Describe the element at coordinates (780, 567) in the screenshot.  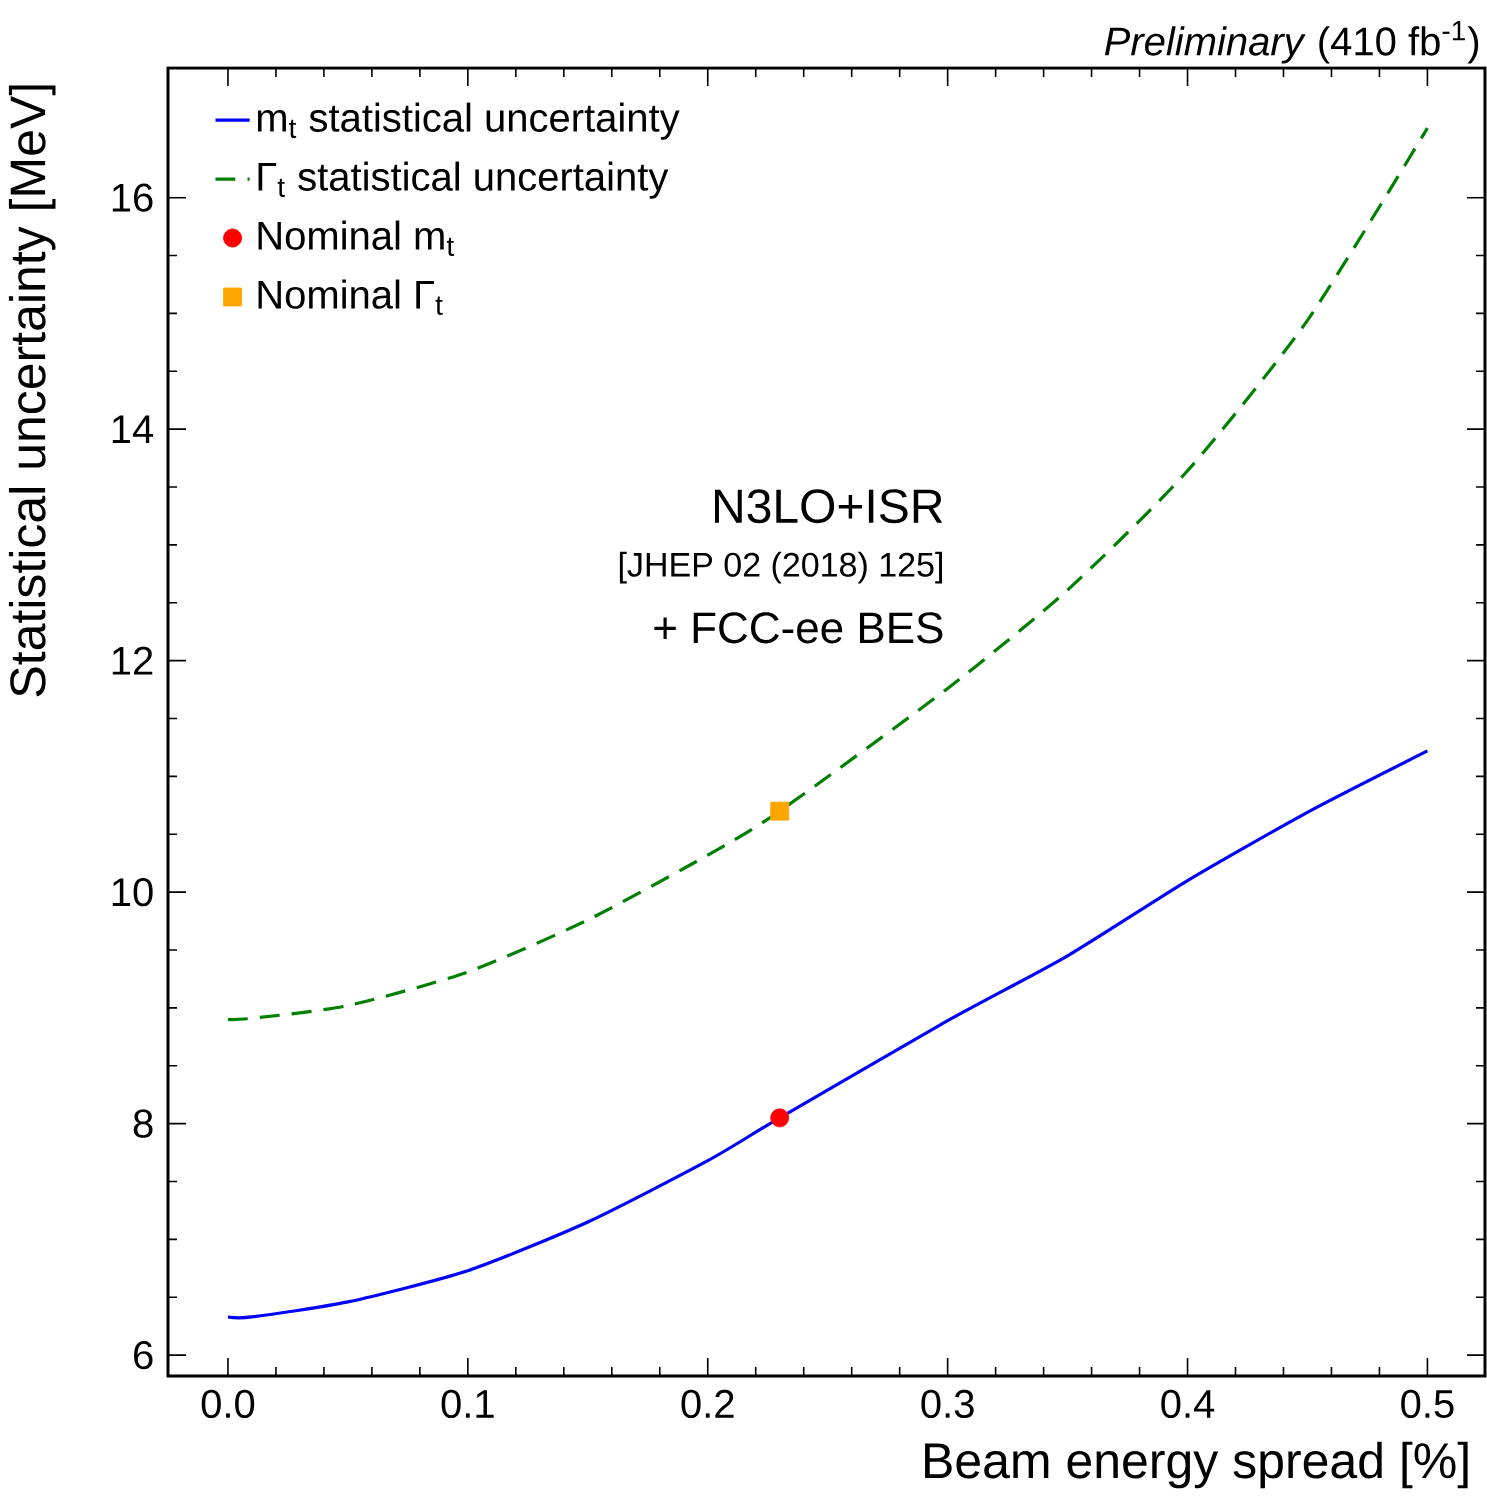
I see `annotation: [JHEP 02 (2018) 125]` at that location.